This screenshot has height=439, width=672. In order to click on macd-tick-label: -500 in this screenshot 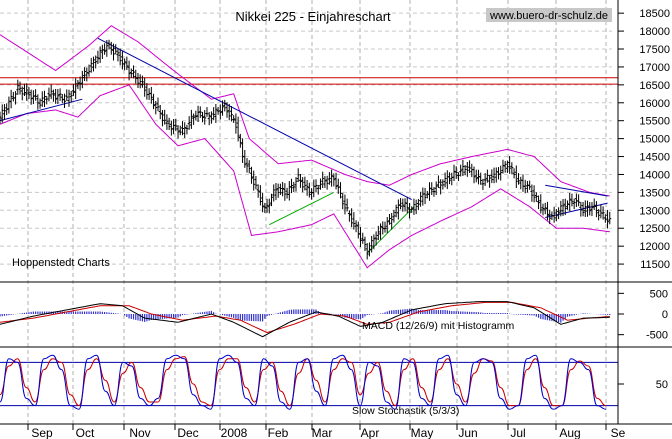, I will do `click(657, 336)`.